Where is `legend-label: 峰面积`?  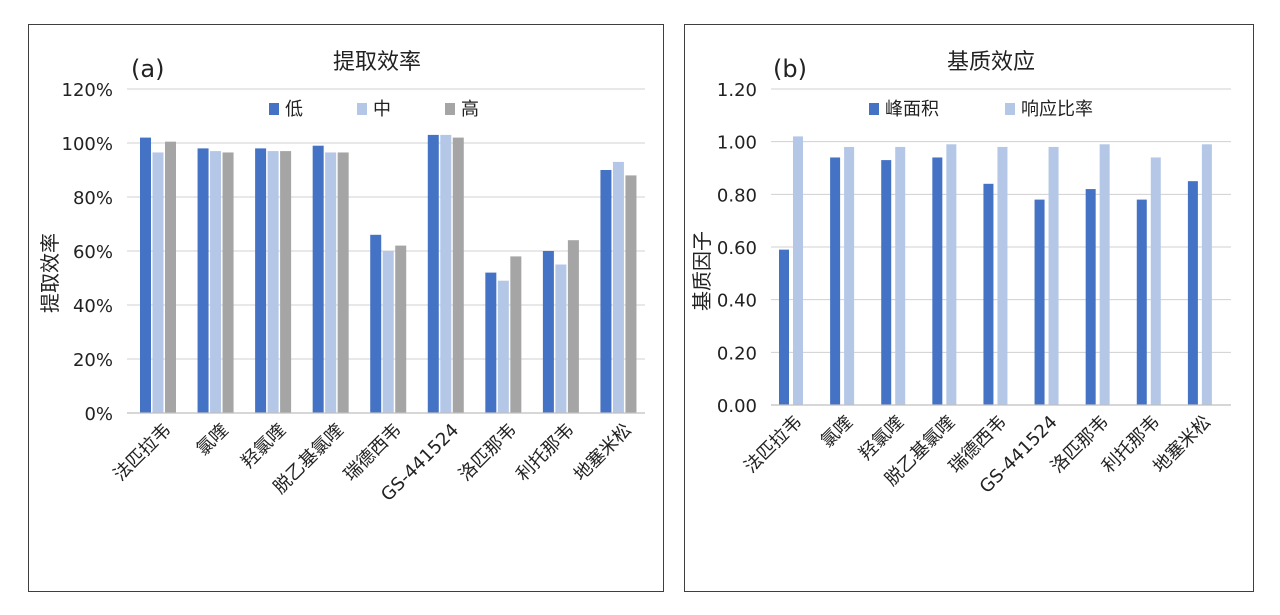
legend-label: 峰面积 is located at coordinates (912, 109).